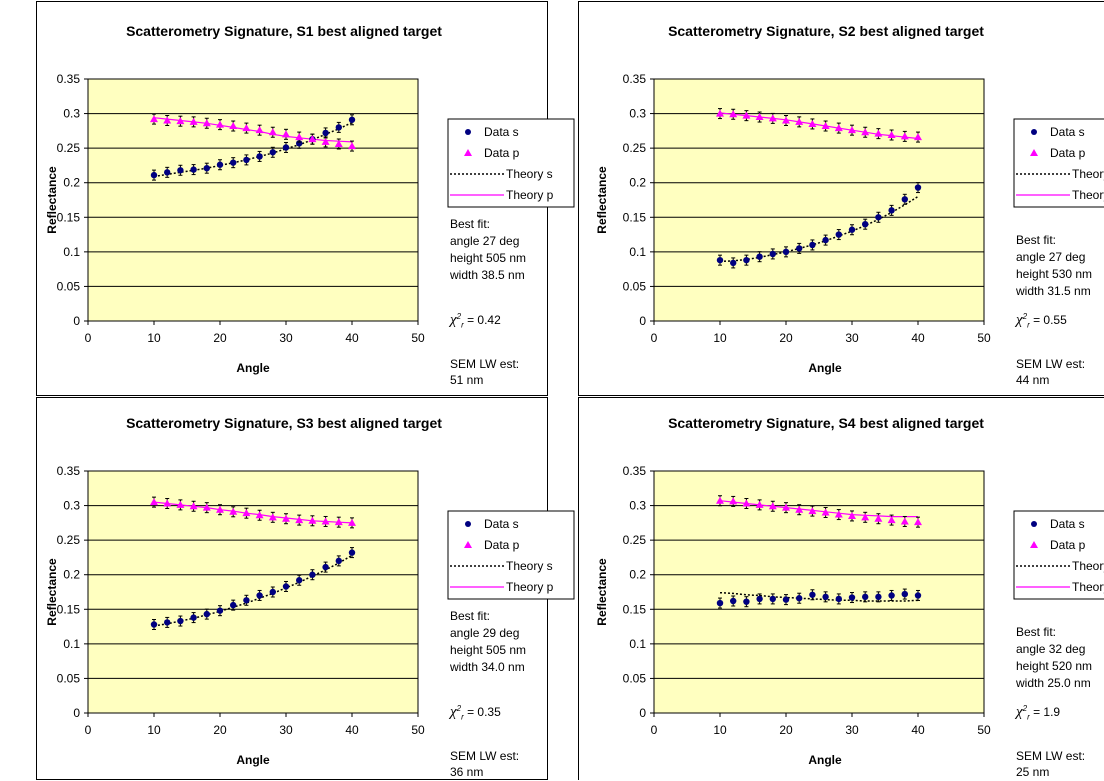 The height and width of the screenshot is (781, 1104). Describe the element at coordinates (475, 713) in the screenshot. I see `chi-squared: χ2r = 0.35` at that location.